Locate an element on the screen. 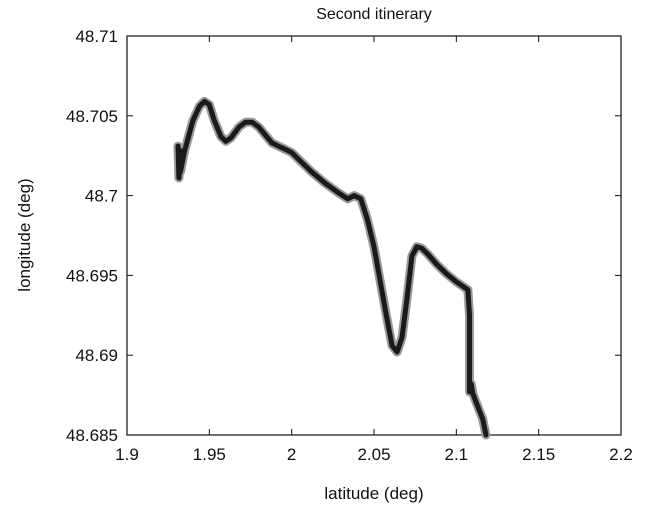  x-tick-label: 1.95 is located at coordinates (209, 454).